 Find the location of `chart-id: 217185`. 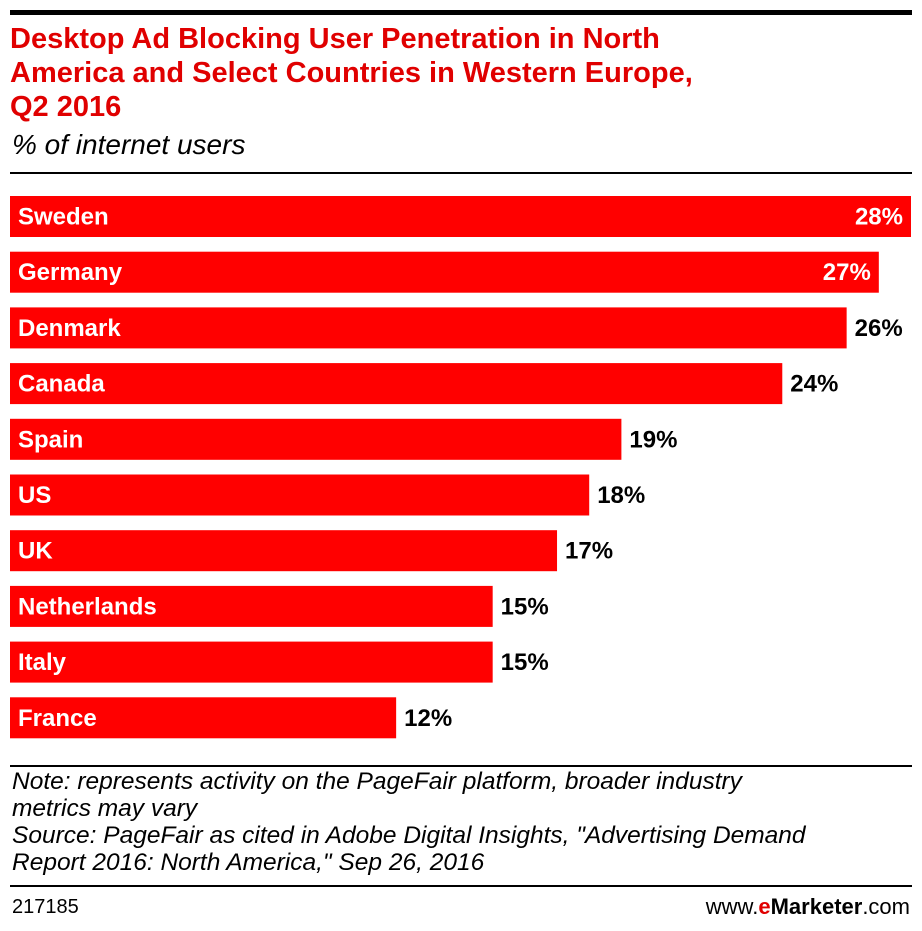

chart-id: 217185 is located at coordinates (45, 907).